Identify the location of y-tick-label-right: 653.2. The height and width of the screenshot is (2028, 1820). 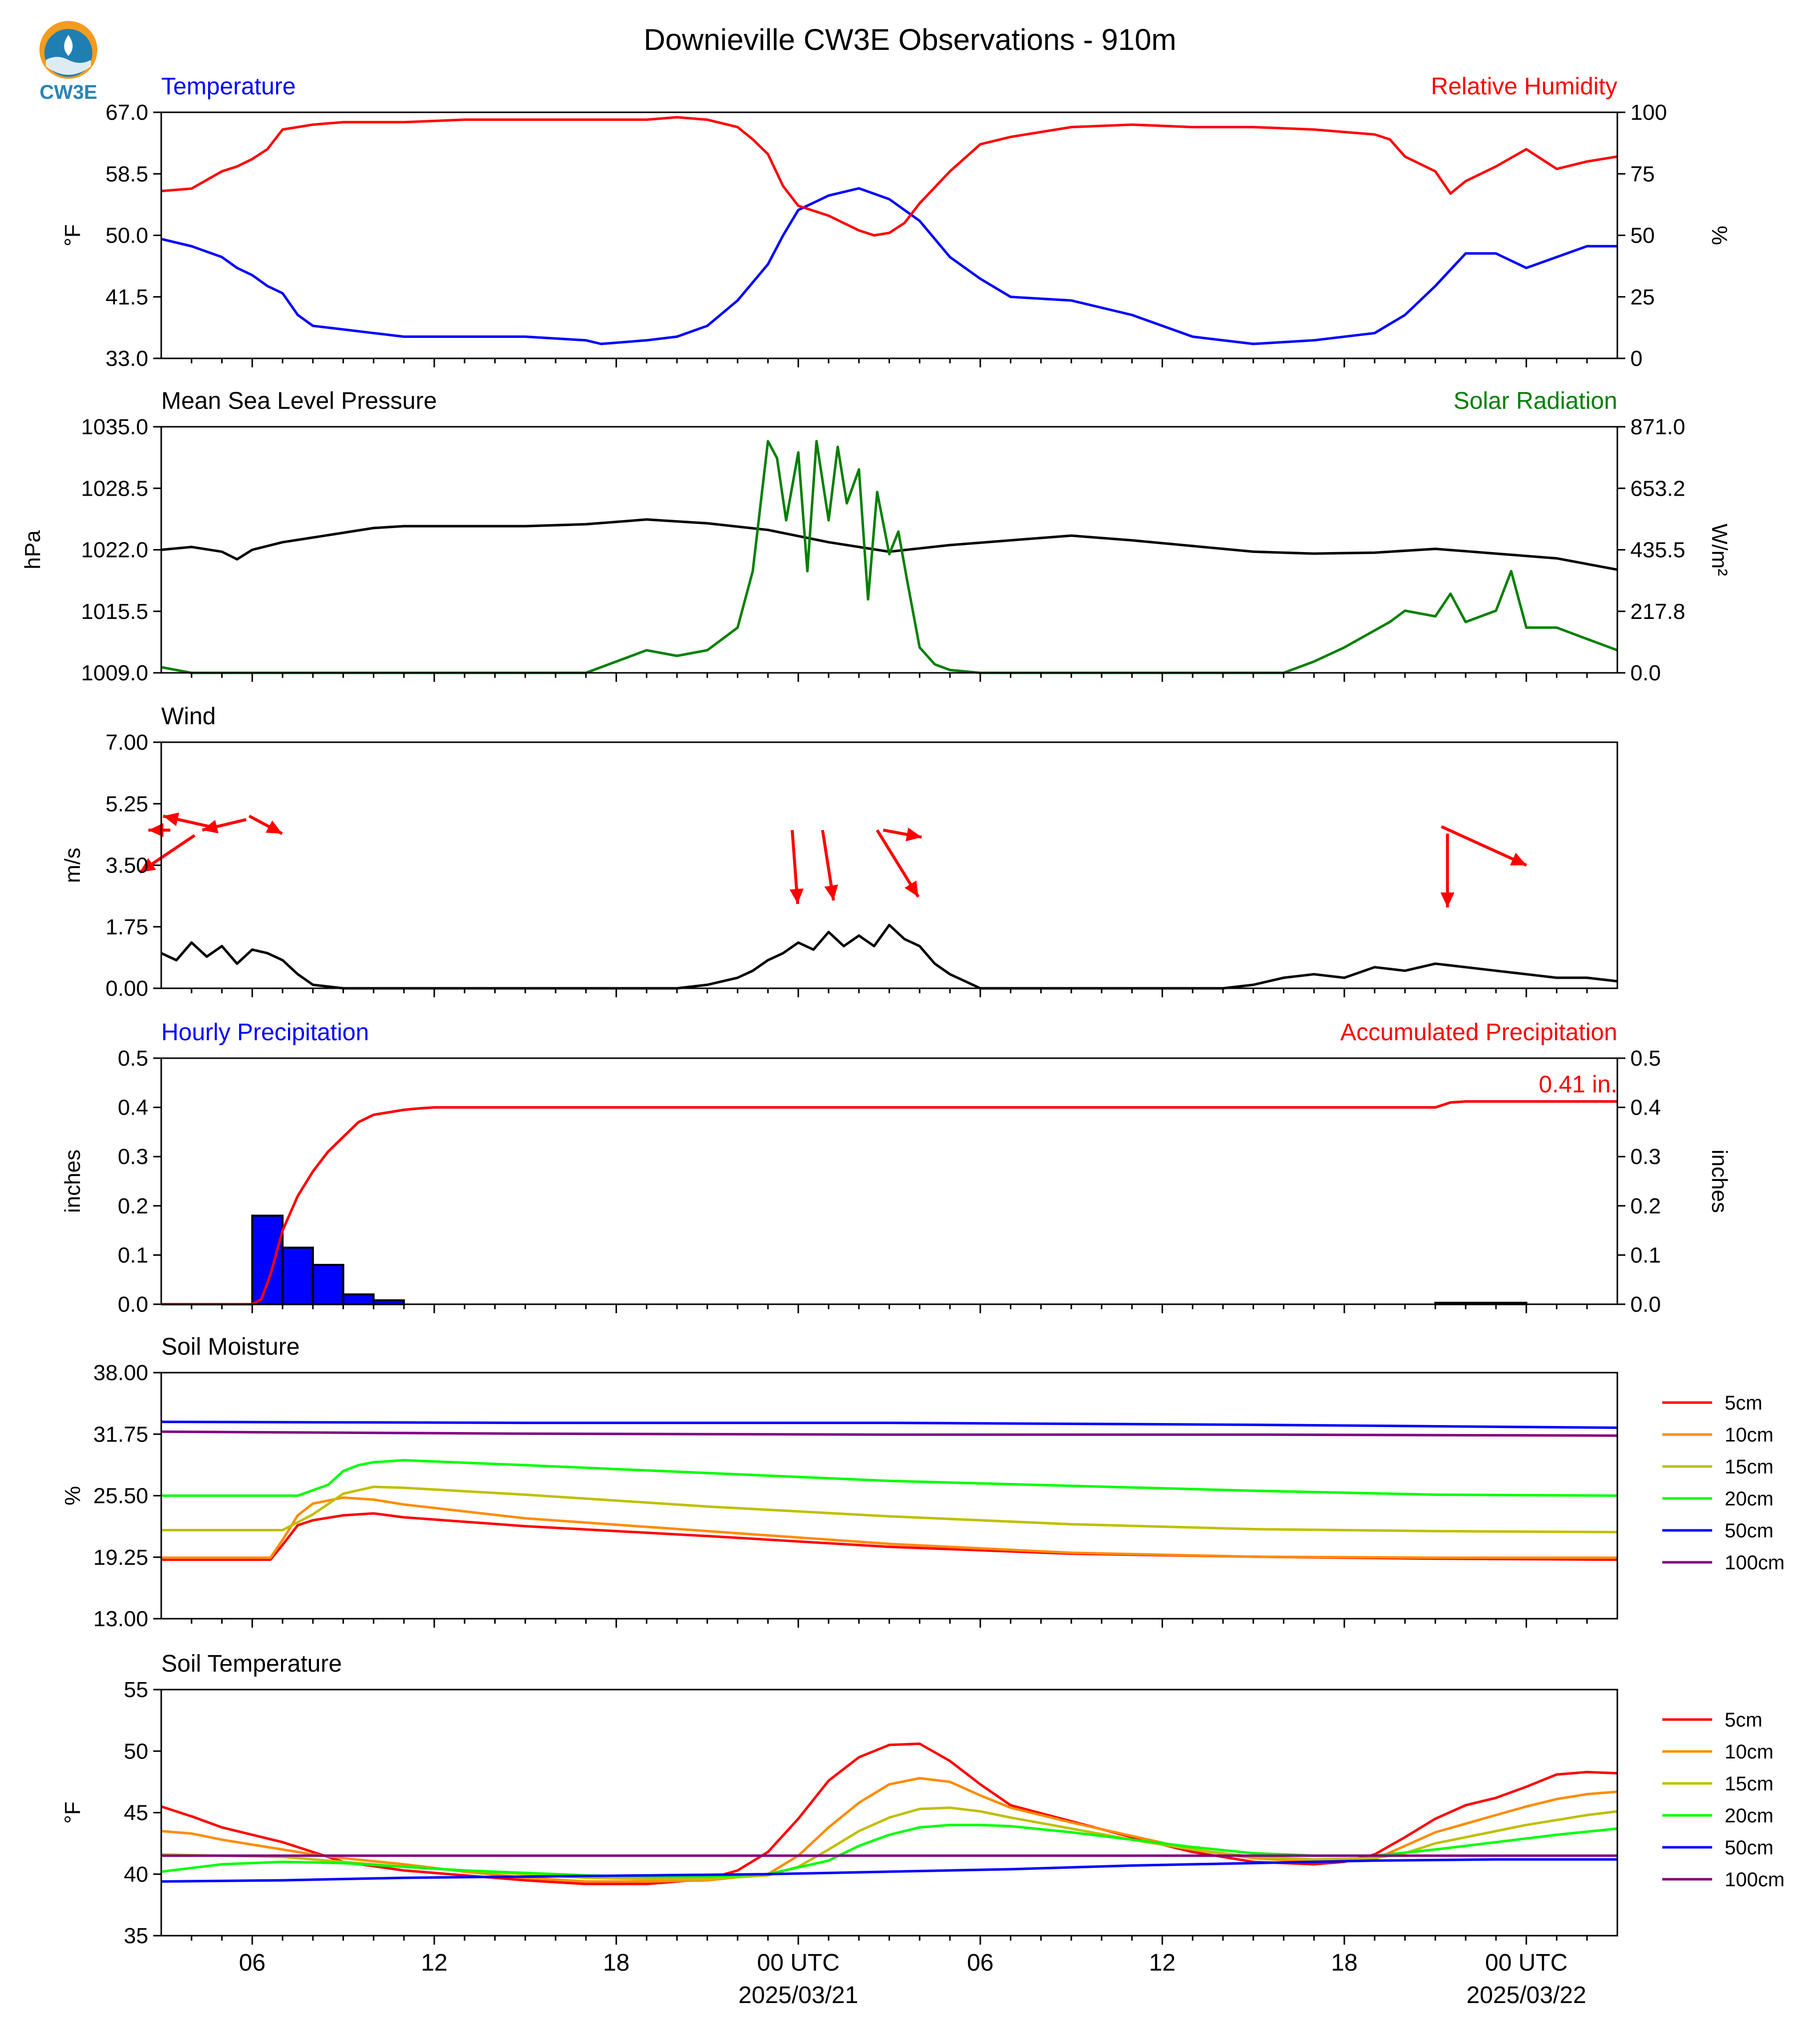
(1657, 488).